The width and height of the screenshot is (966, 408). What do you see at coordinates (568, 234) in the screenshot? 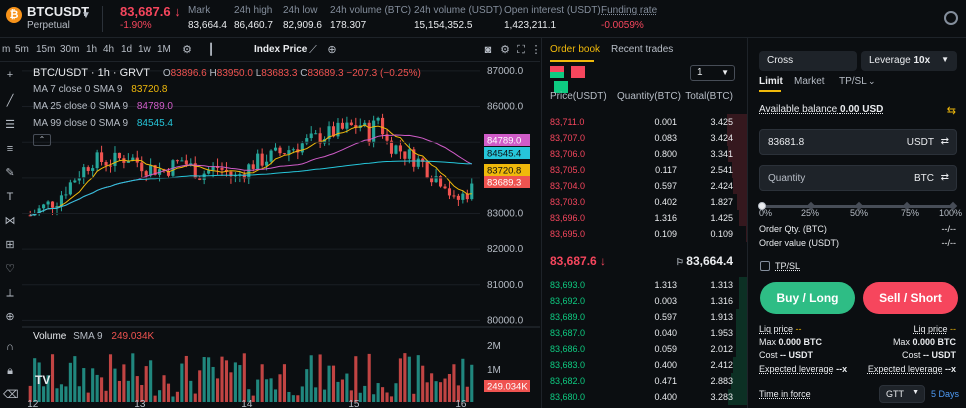
I see `ask-price: 83,695.0` at bounding box center [568, 234].